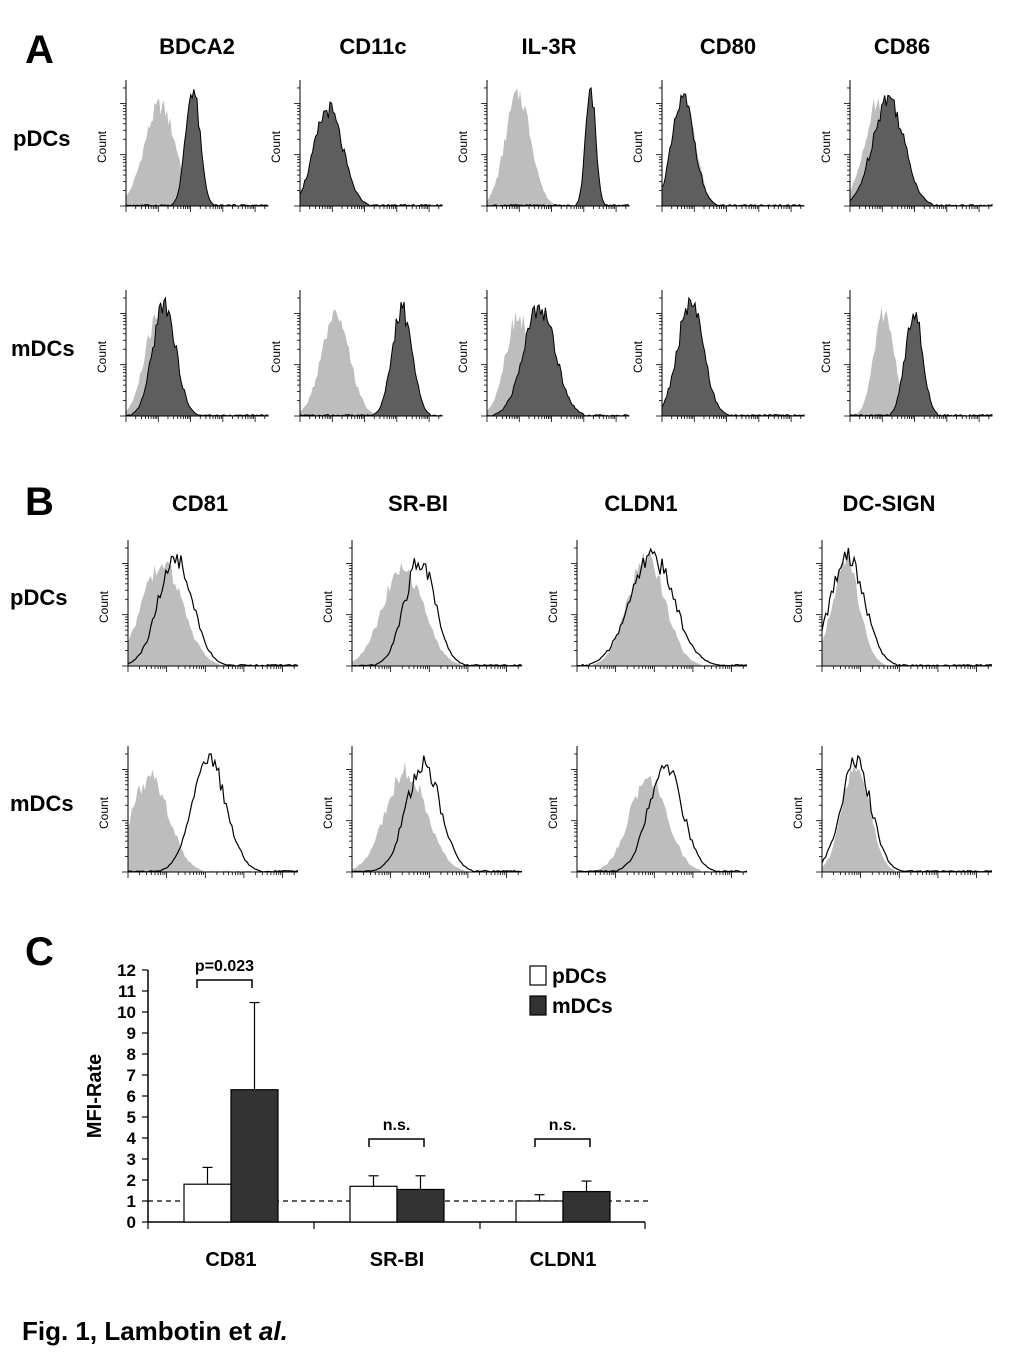  What do you see at coordinates (126, 970) in the screenshot?
I see `y-tick-label: 12` at bounding box center [126, 970].